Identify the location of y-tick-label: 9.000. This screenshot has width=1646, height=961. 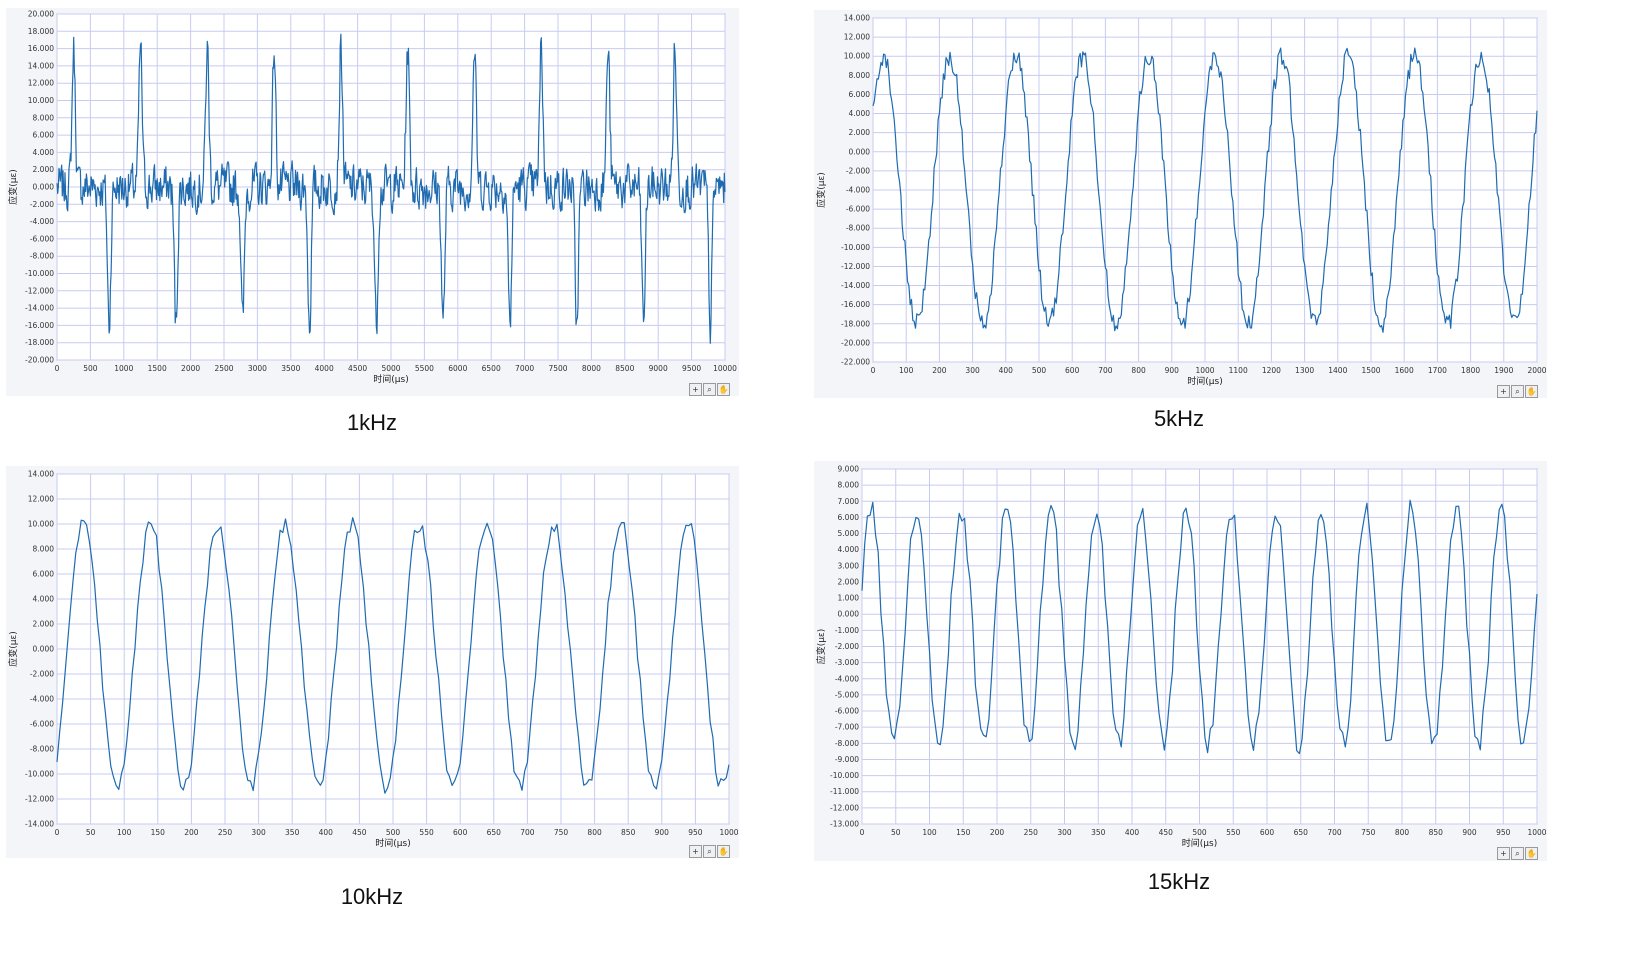
(849, 469).